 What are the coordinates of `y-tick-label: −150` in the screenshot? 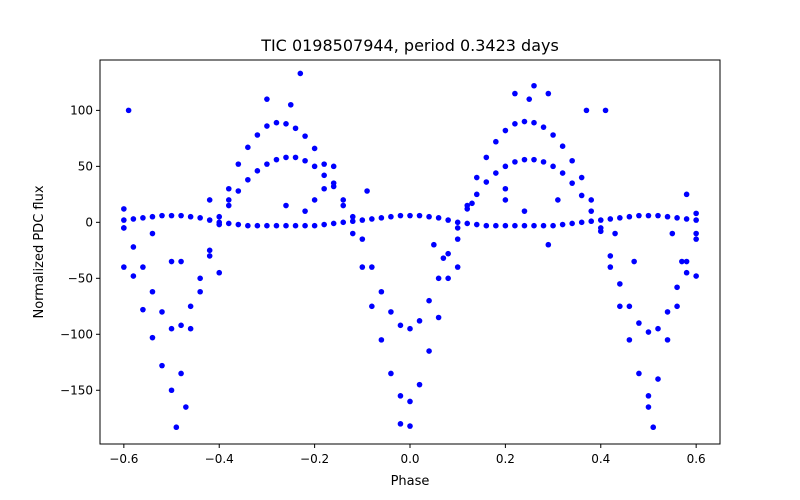 It's located at (76, 390).